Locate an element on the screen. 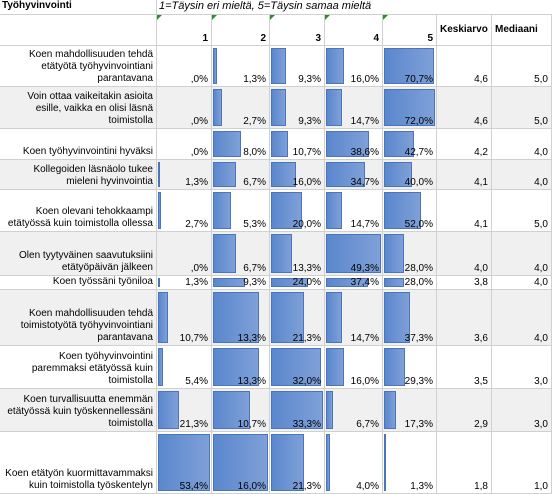 This screenshot has width=552, height=494. value-cell: 5,3% is located at coordinates (241, 211).